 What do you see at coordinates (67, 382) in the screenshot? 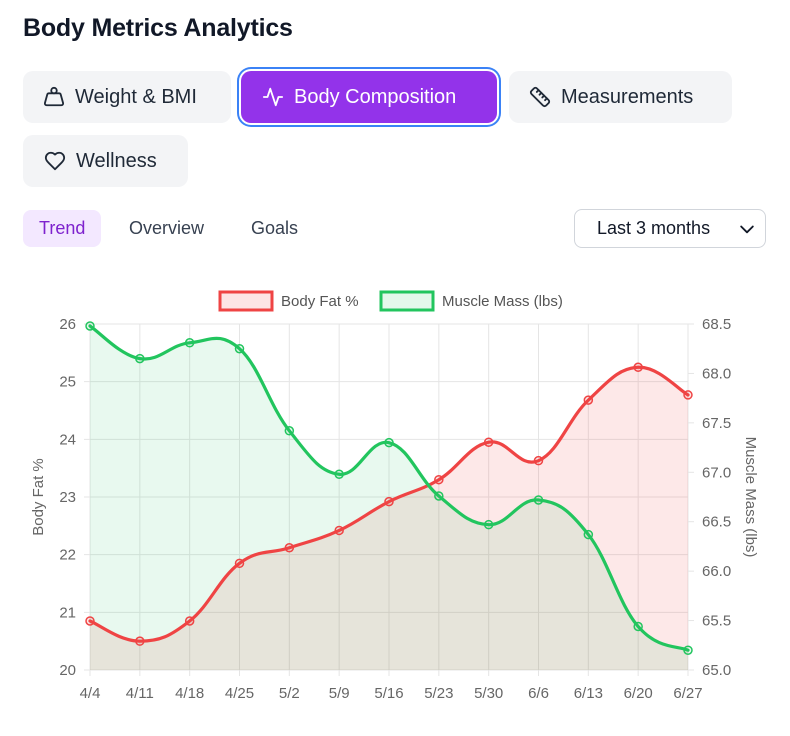
I see `y-left-tick-label: 25` at bounding box center [67, 382].